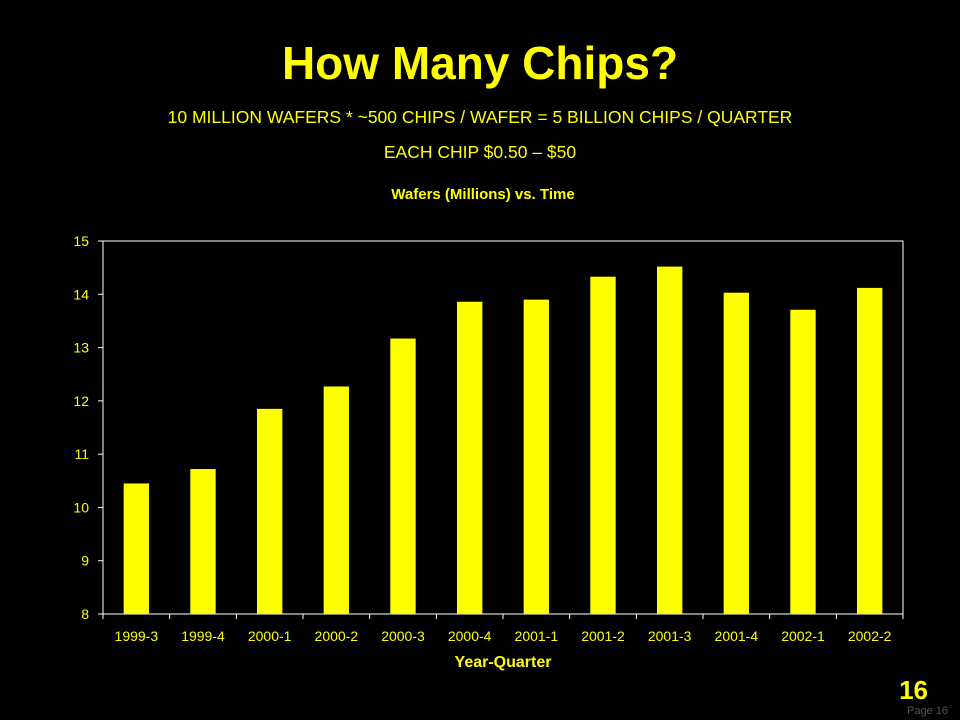  What do you see at coordinates (927, 711) in the screenshot?
I see `page-label: Page 16` at bounding box center [927, 711].